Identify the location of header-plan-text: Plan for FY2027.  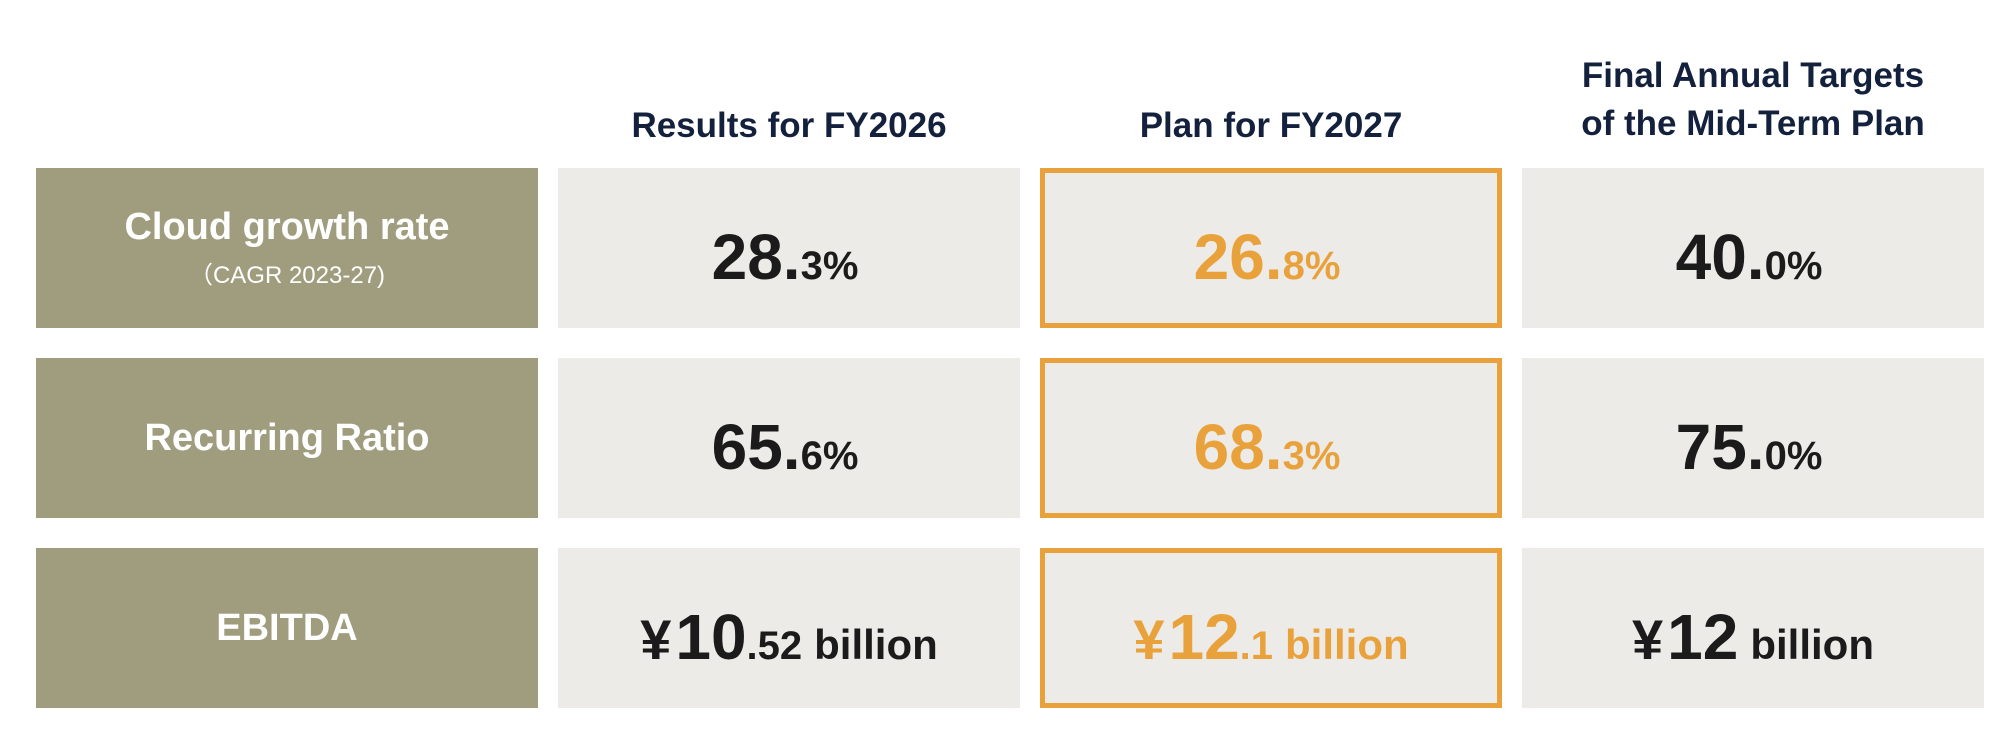
(1271, 125).